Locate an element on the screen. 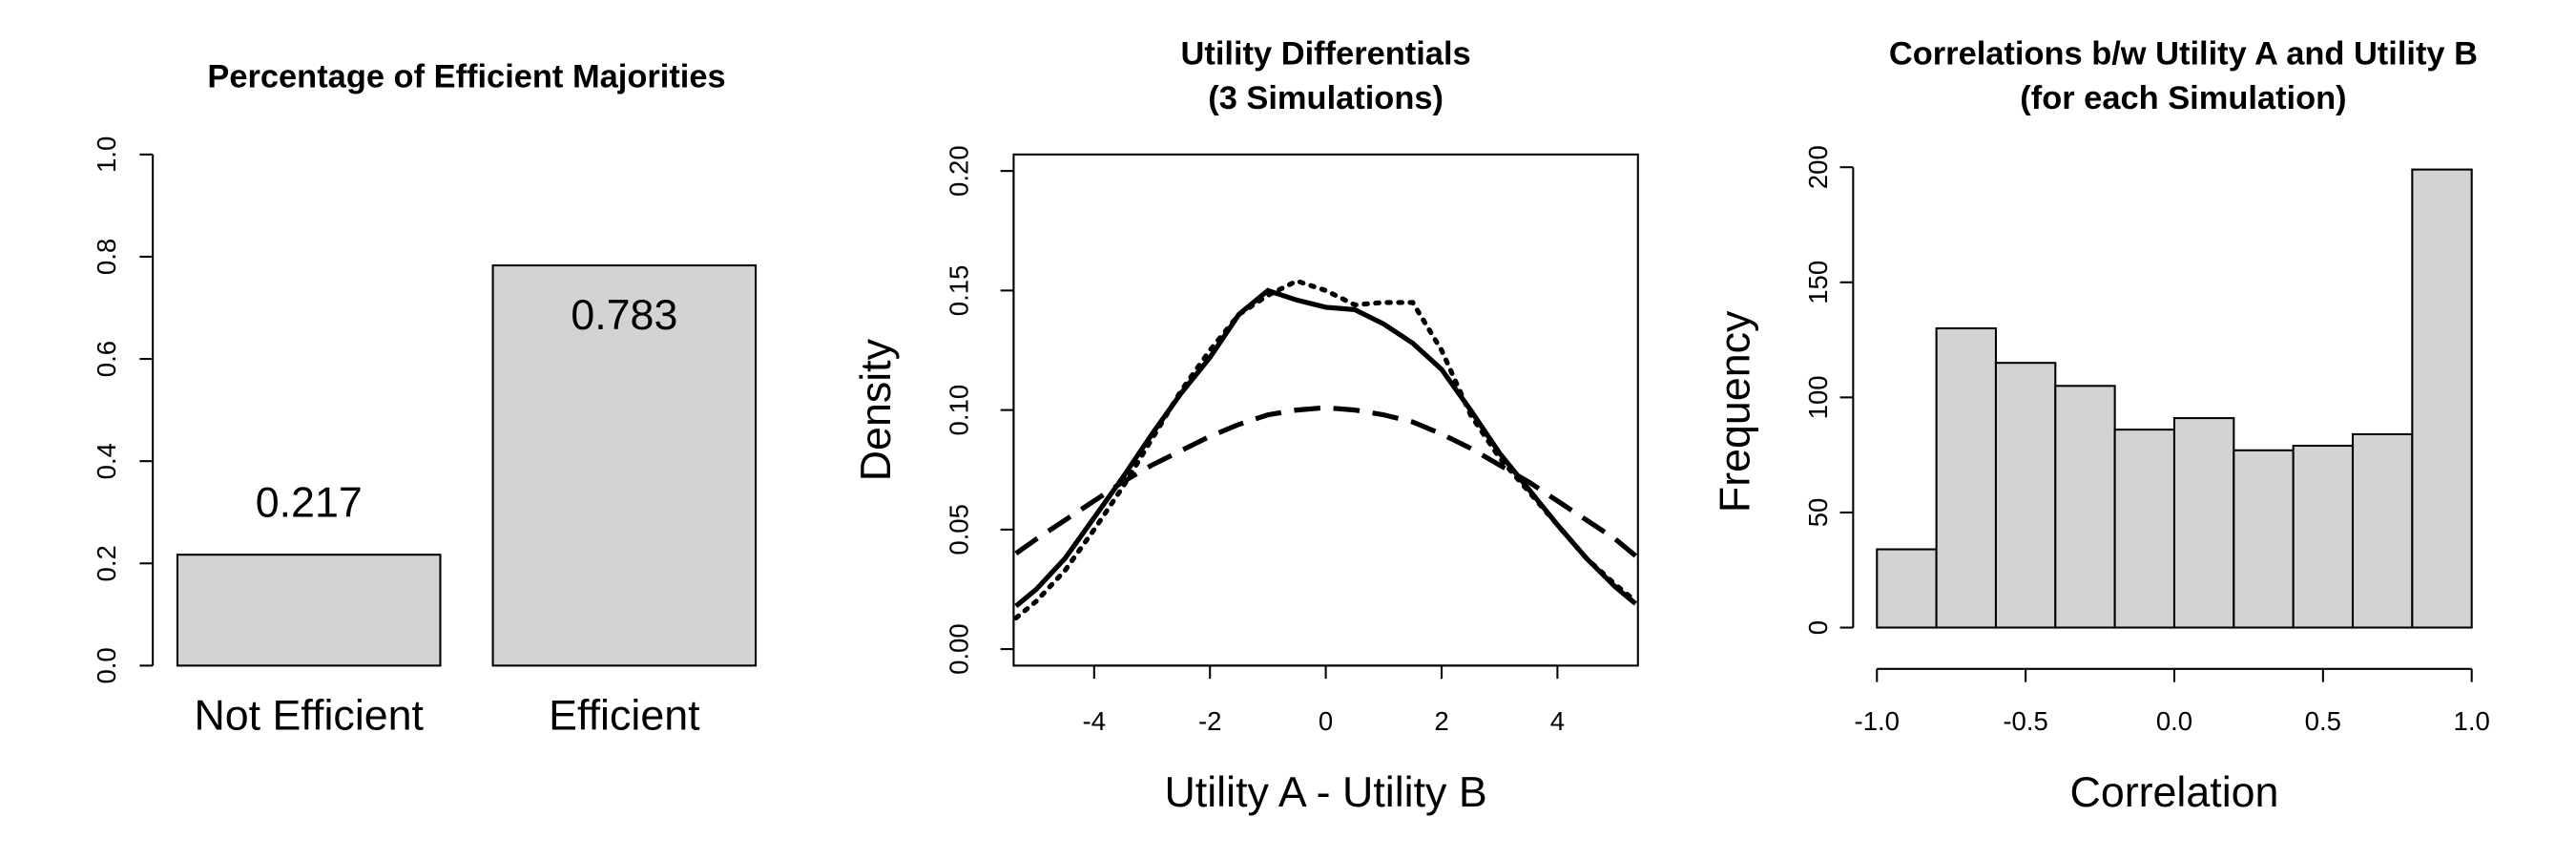  plot-frame is located at coordinates (1325, 410).